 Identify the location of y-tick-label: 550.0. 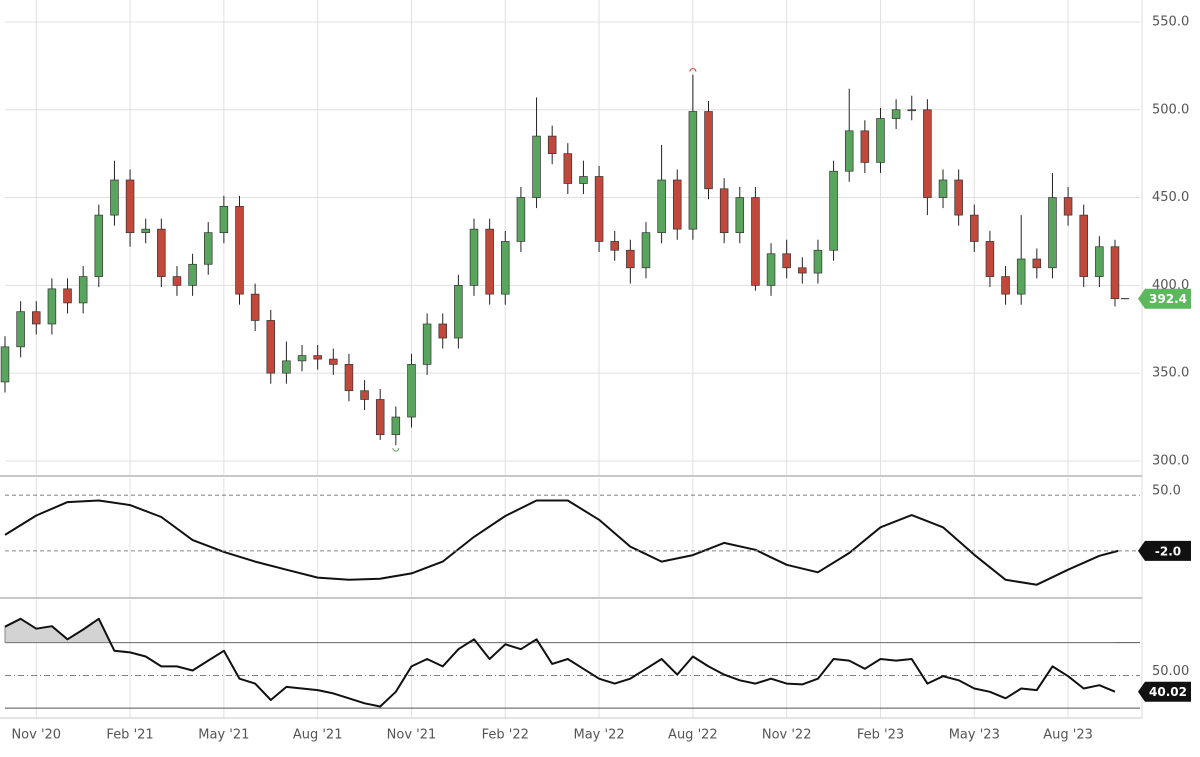
(1170, 21).